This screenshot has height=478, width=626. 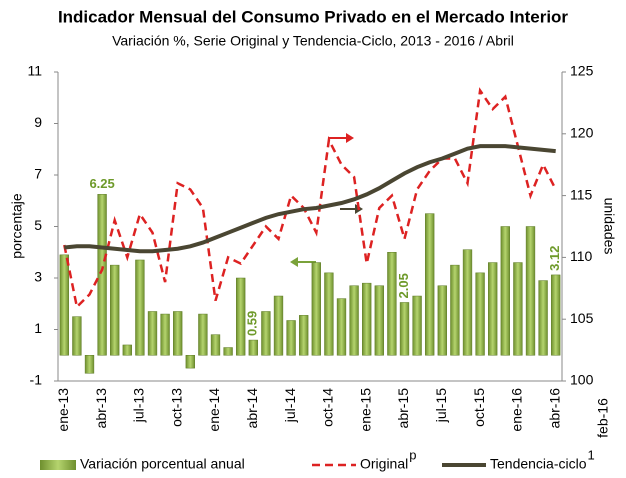 I want to click on legend-note: 1, so click(x=591, y=454).